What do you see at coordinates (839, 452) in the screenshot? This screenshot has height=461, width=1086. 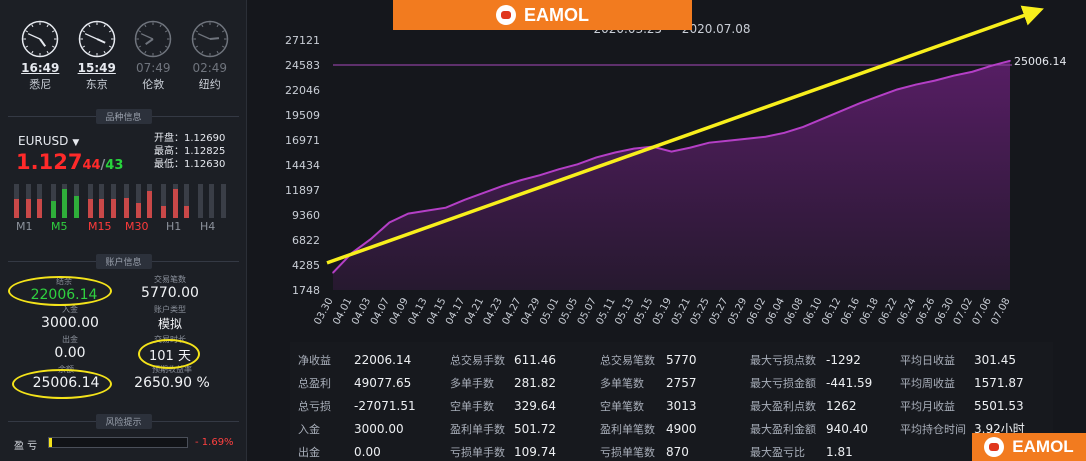 I see `stat-value: 1.81` at bounding box center [839, 452].